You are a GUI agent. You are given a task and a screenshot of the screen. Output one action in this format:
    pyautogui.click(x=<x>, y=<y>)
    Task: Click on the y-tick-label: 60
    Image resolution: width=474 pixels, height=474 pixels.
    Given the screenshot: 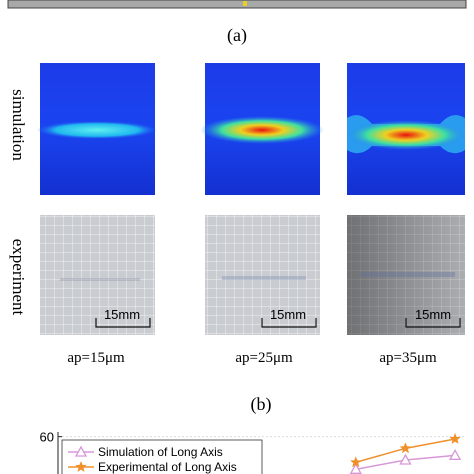 What is the action you would take?
    pyautogui.click(x=47, y=437)
    